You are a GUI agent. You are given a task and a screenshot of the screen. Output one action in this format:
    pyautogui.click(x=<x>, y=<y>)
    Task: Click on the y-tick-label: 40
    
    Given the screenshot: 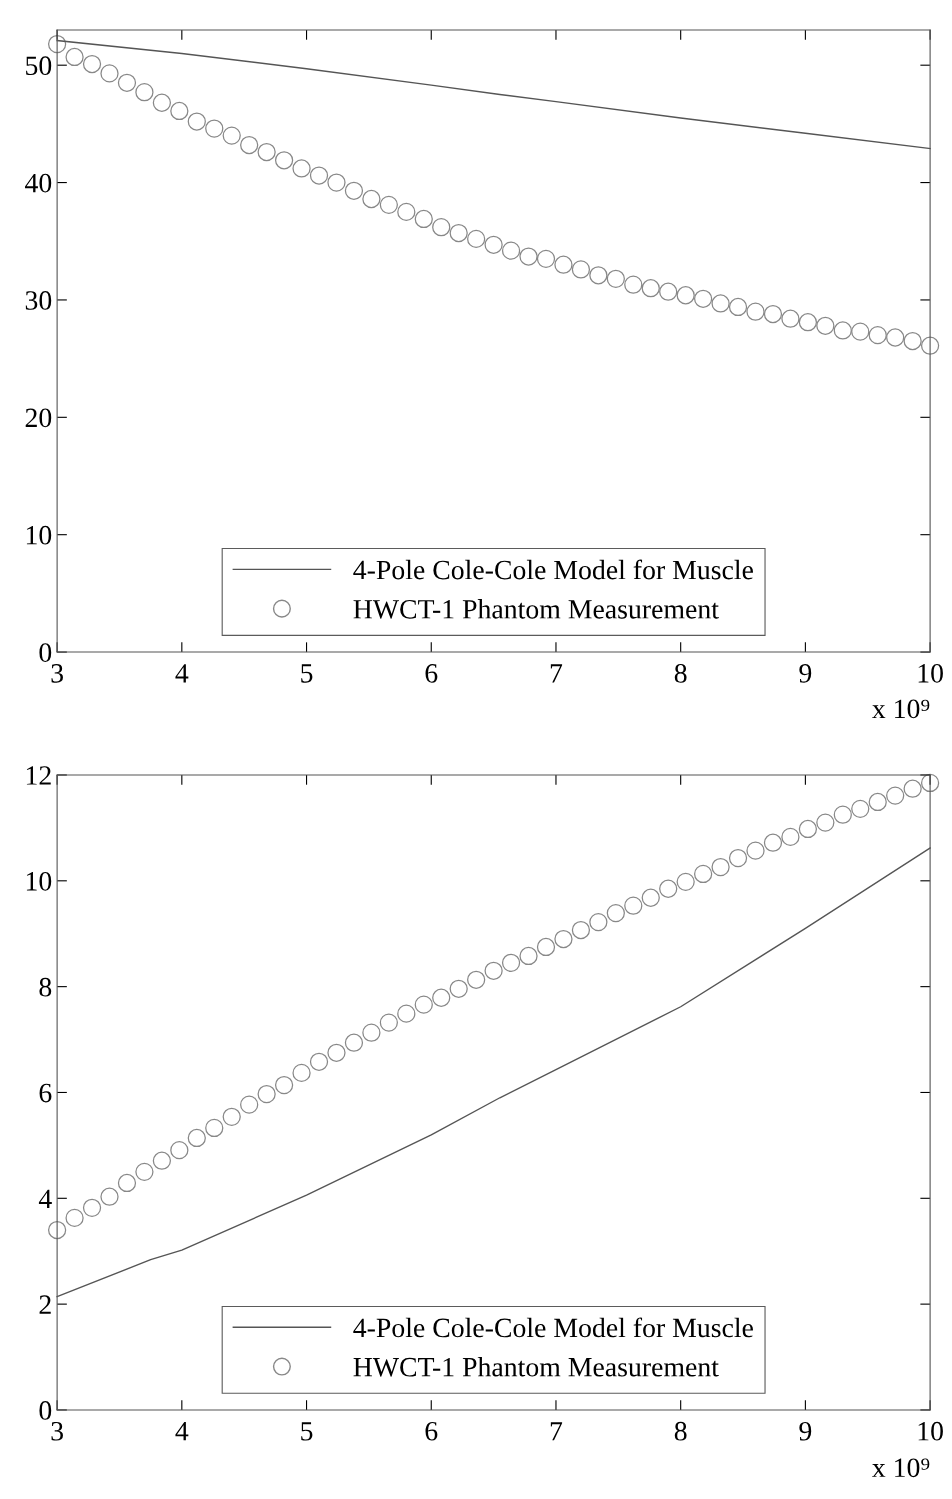 What is the action you would take?
    pyautogui.click(x=38, y=183)
    